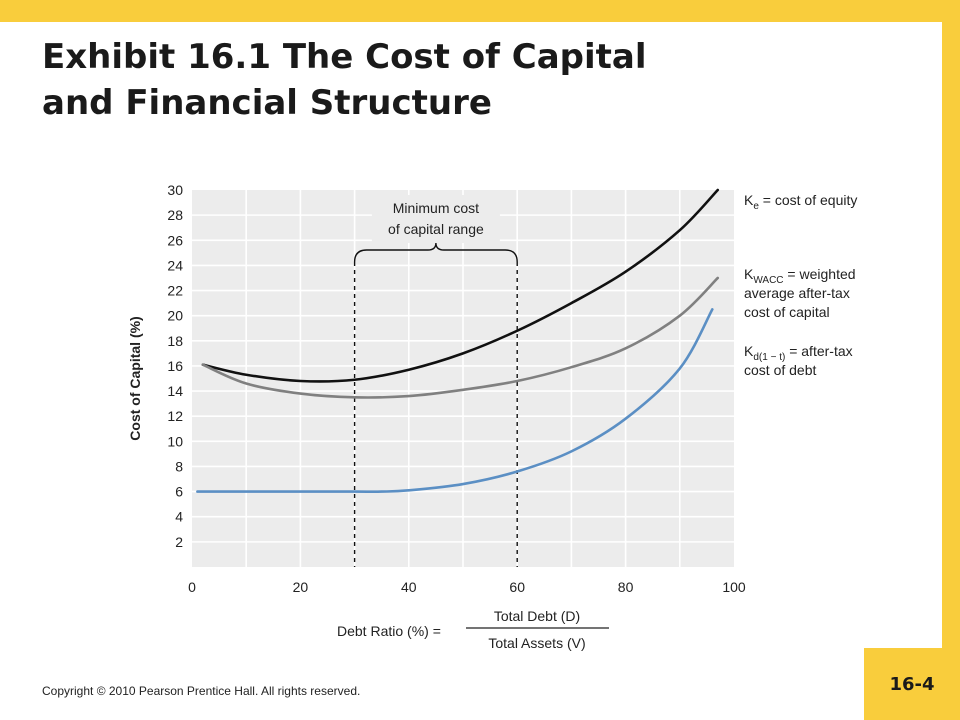 Image resolution: width=960 pixels, height=720 pixels. Describe the element at coordinates (179, 517) in the screenshot. I see `y-tick-label: 4` at that location.